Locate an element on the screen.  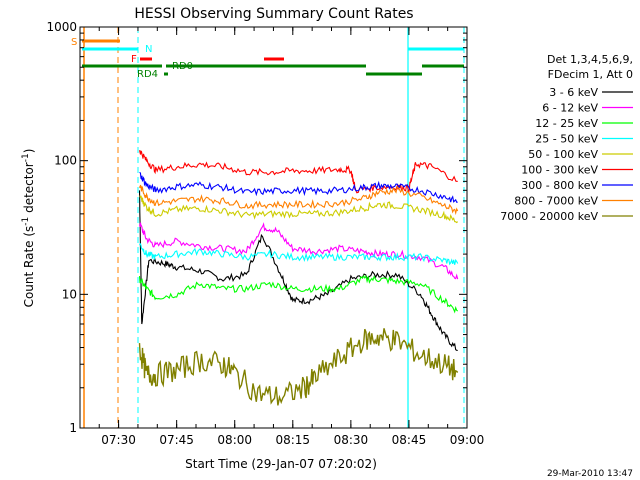
flag-label-s: S is located at coordinates (74, 42).